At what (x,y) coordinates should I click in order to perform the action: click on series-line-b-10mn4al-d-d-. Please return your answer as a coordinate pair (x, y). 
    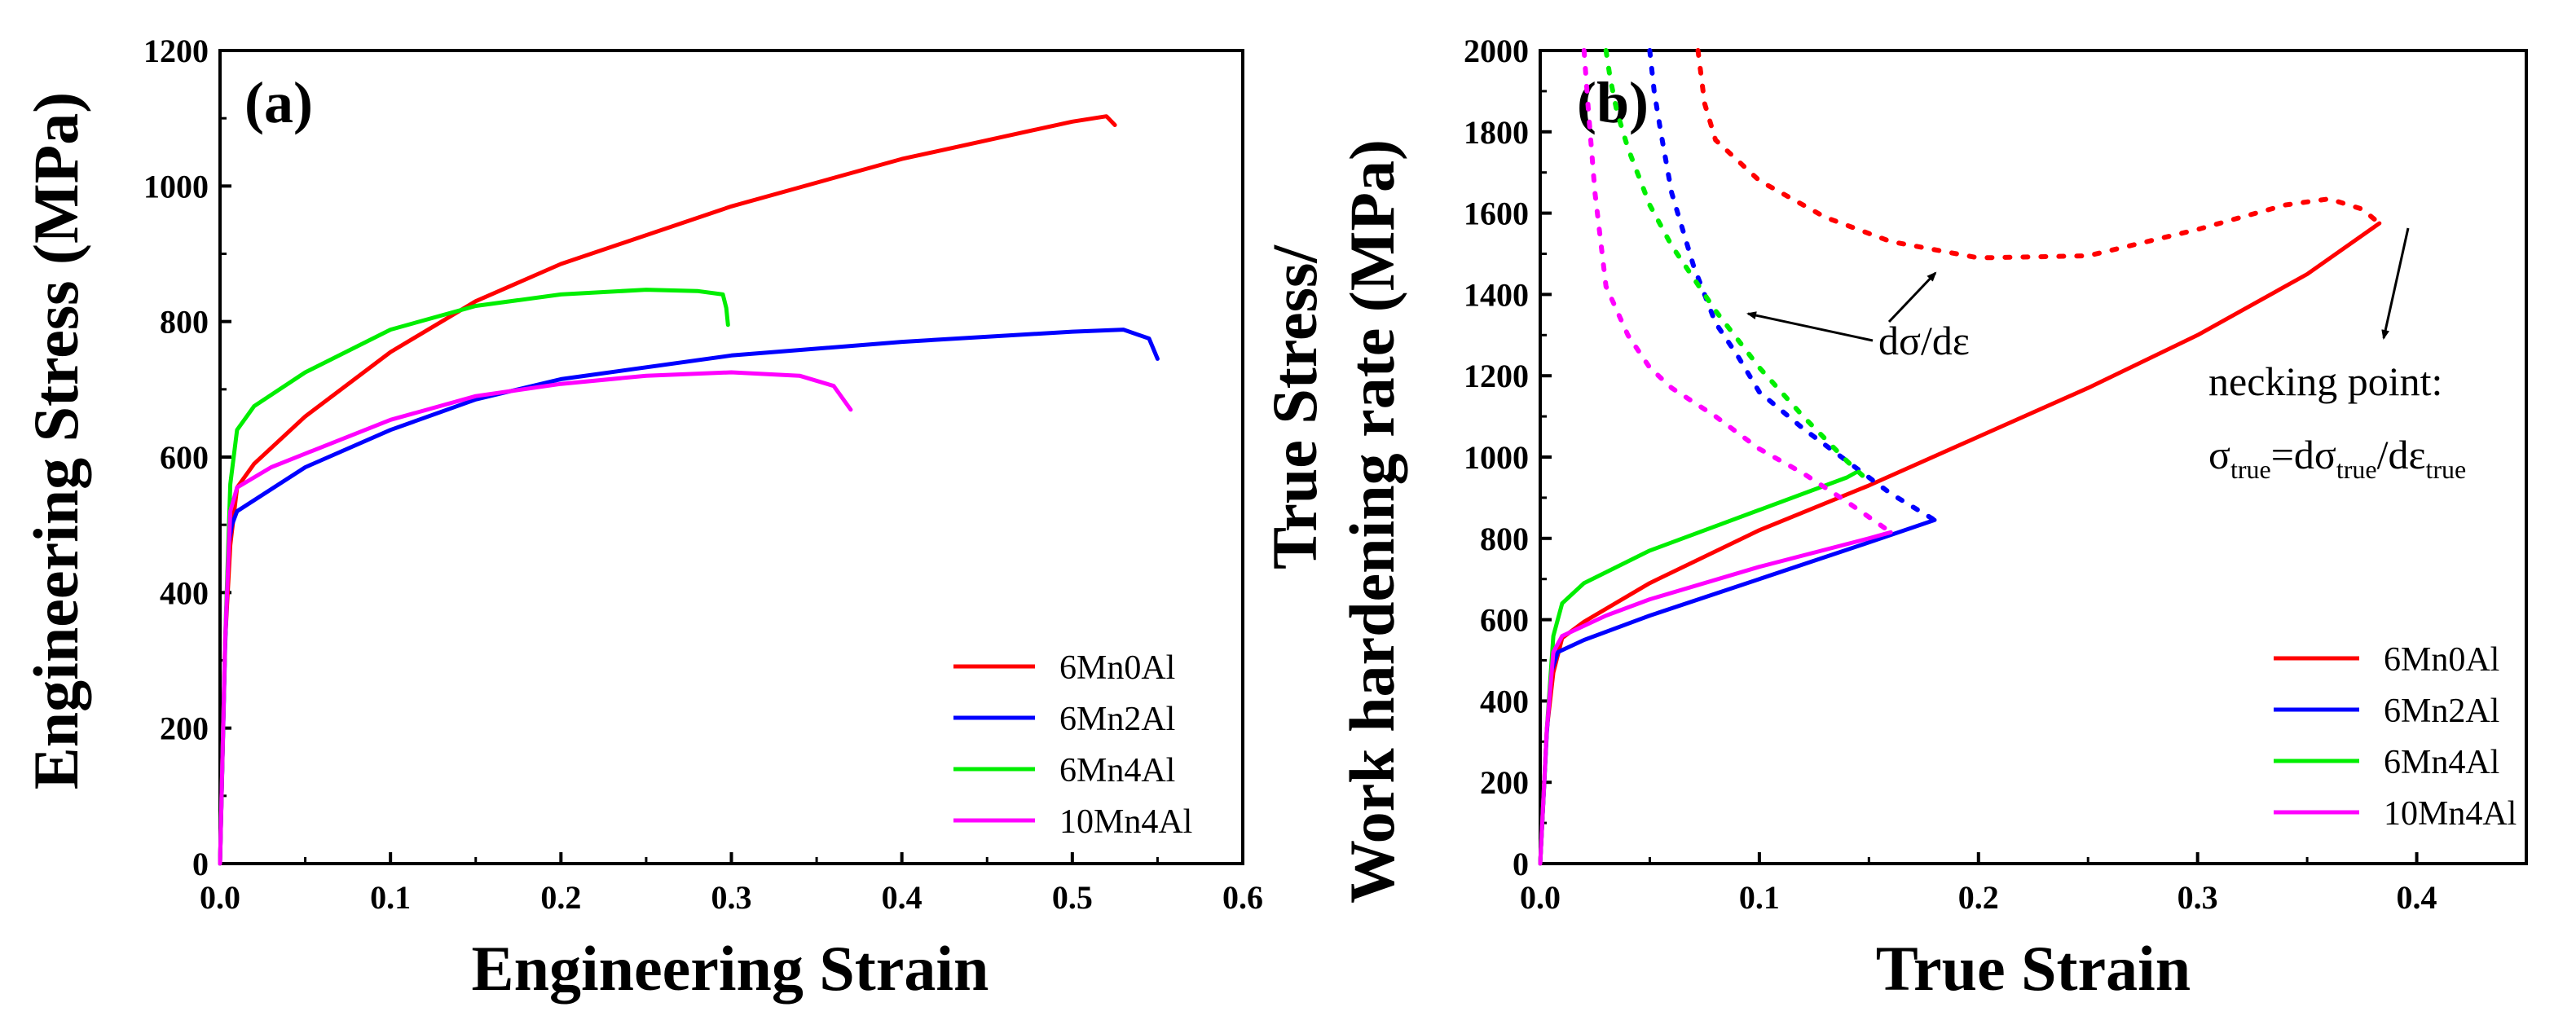
    Looking at the image, I should click on (1738, 291).